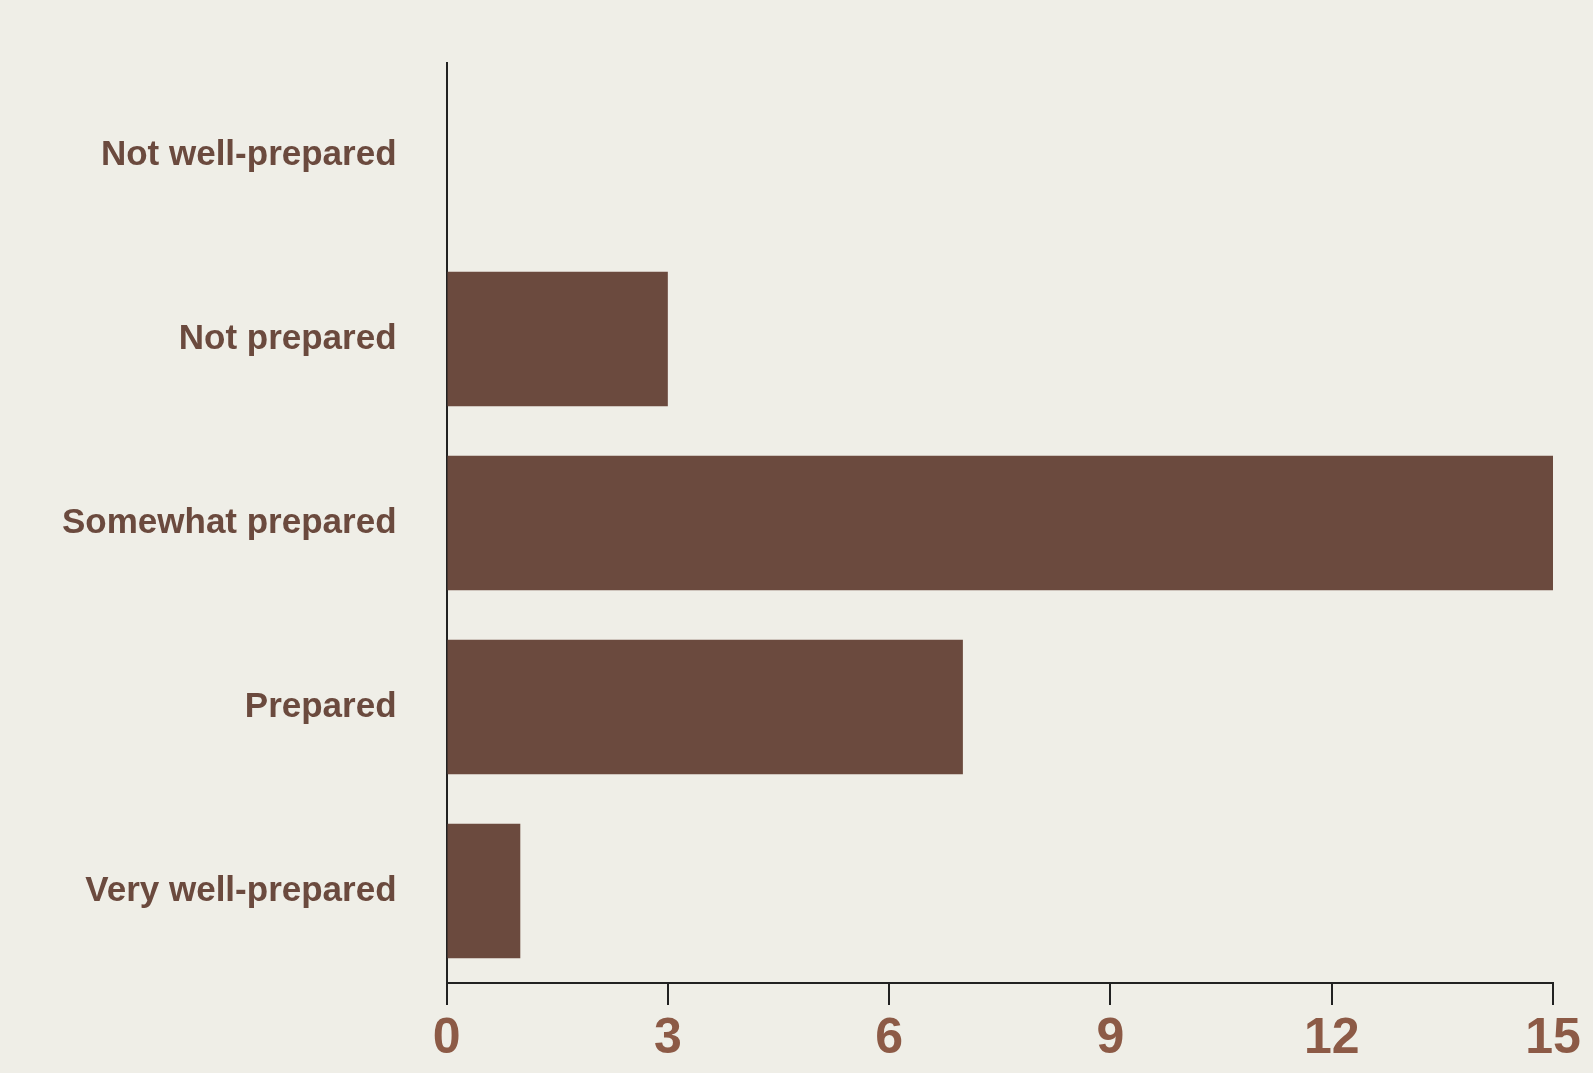 This screenshot has height=1073, width=1593. What do you see at coordinates (241, 888) in the screenshot?
I see `y-tick-label: Very well-prepared` at bounding box center [241, 888].